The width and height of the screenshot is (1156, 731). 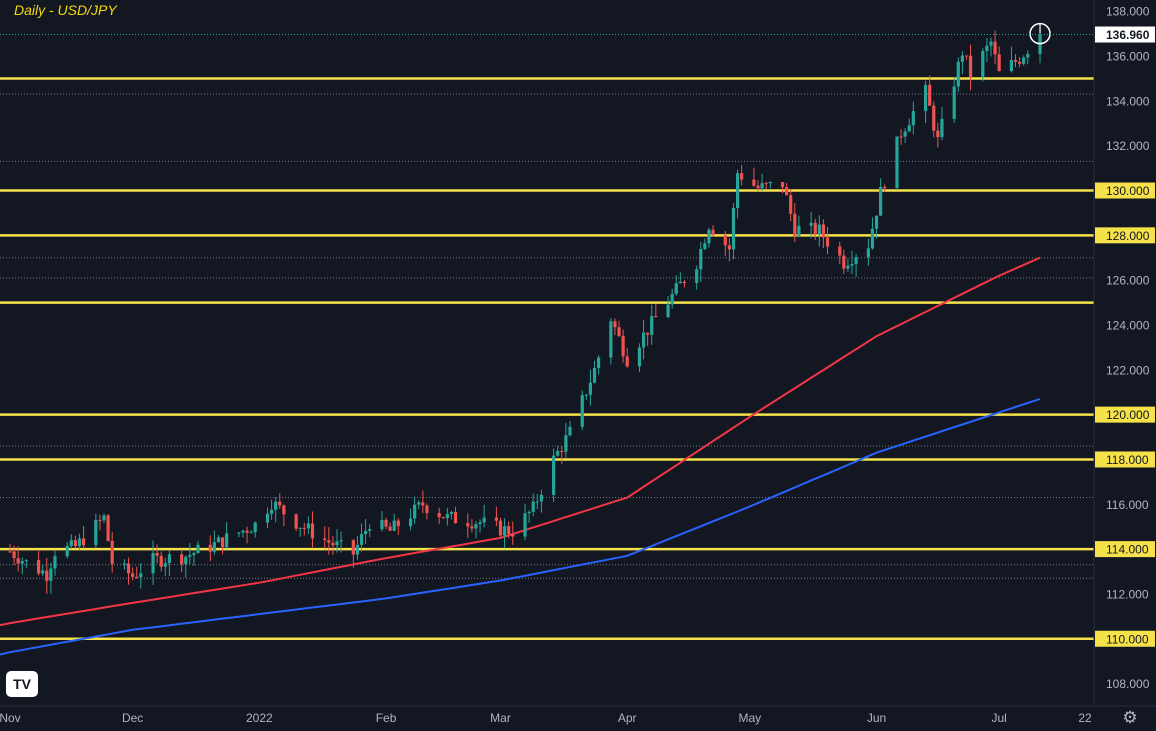 I want to click on price-tick-114.000: 114.000, so click(x=1127, y=550).